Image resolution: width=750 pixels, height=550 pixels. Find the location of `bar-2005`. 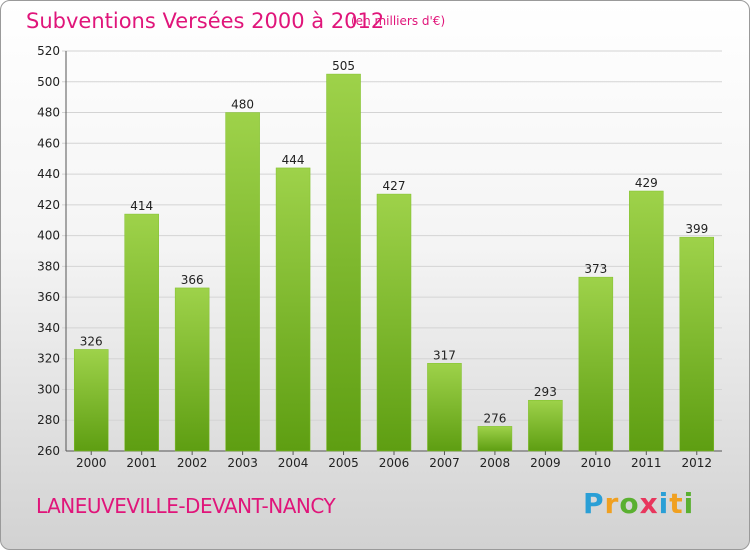

bar-2005 is located at coordinates (343, 262).